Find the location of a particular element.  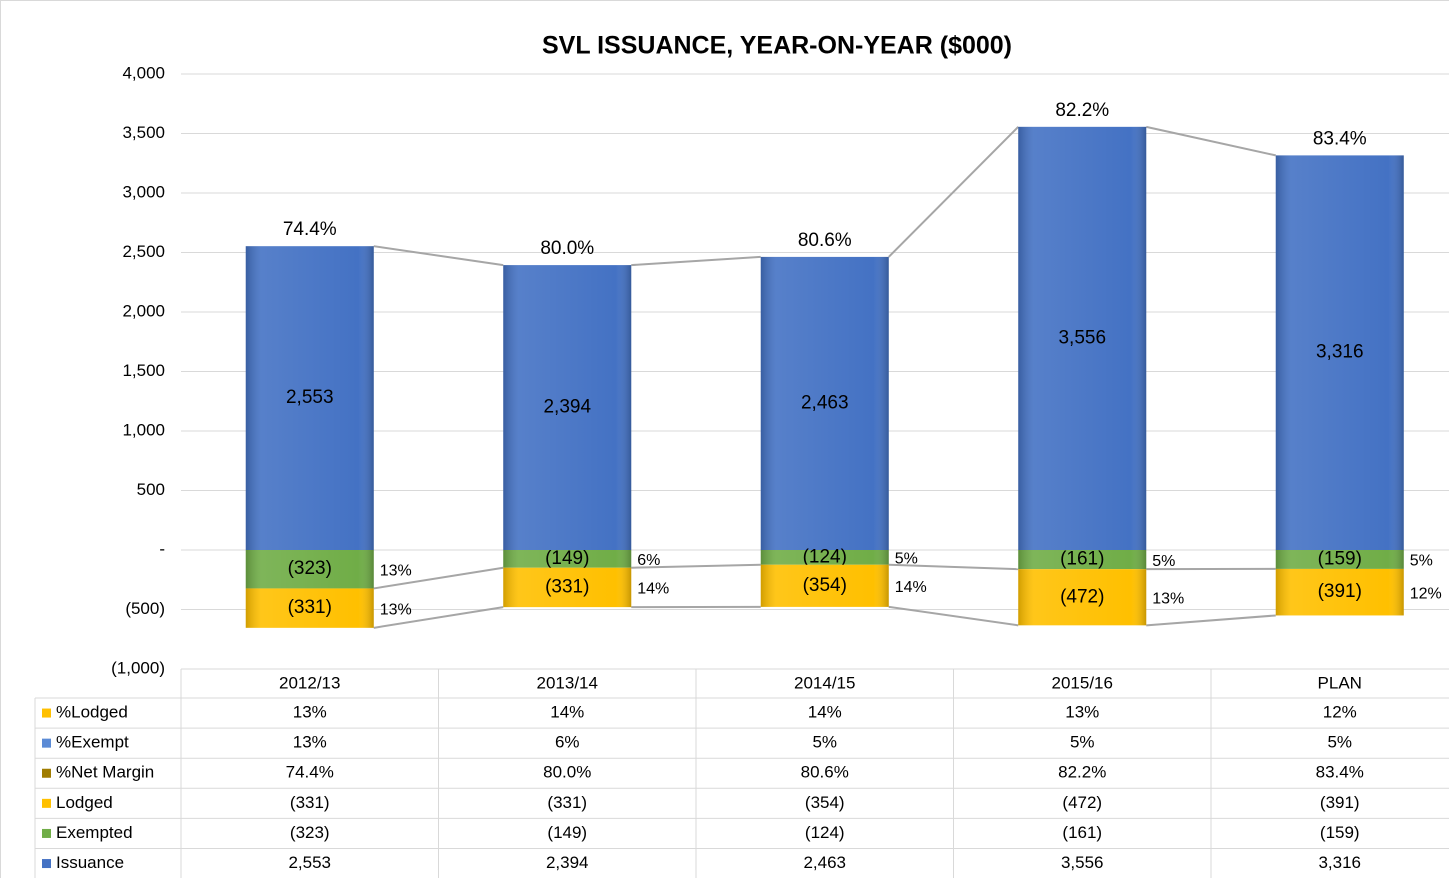

percent-label: 74.4% is located at coordinates (310, 229).